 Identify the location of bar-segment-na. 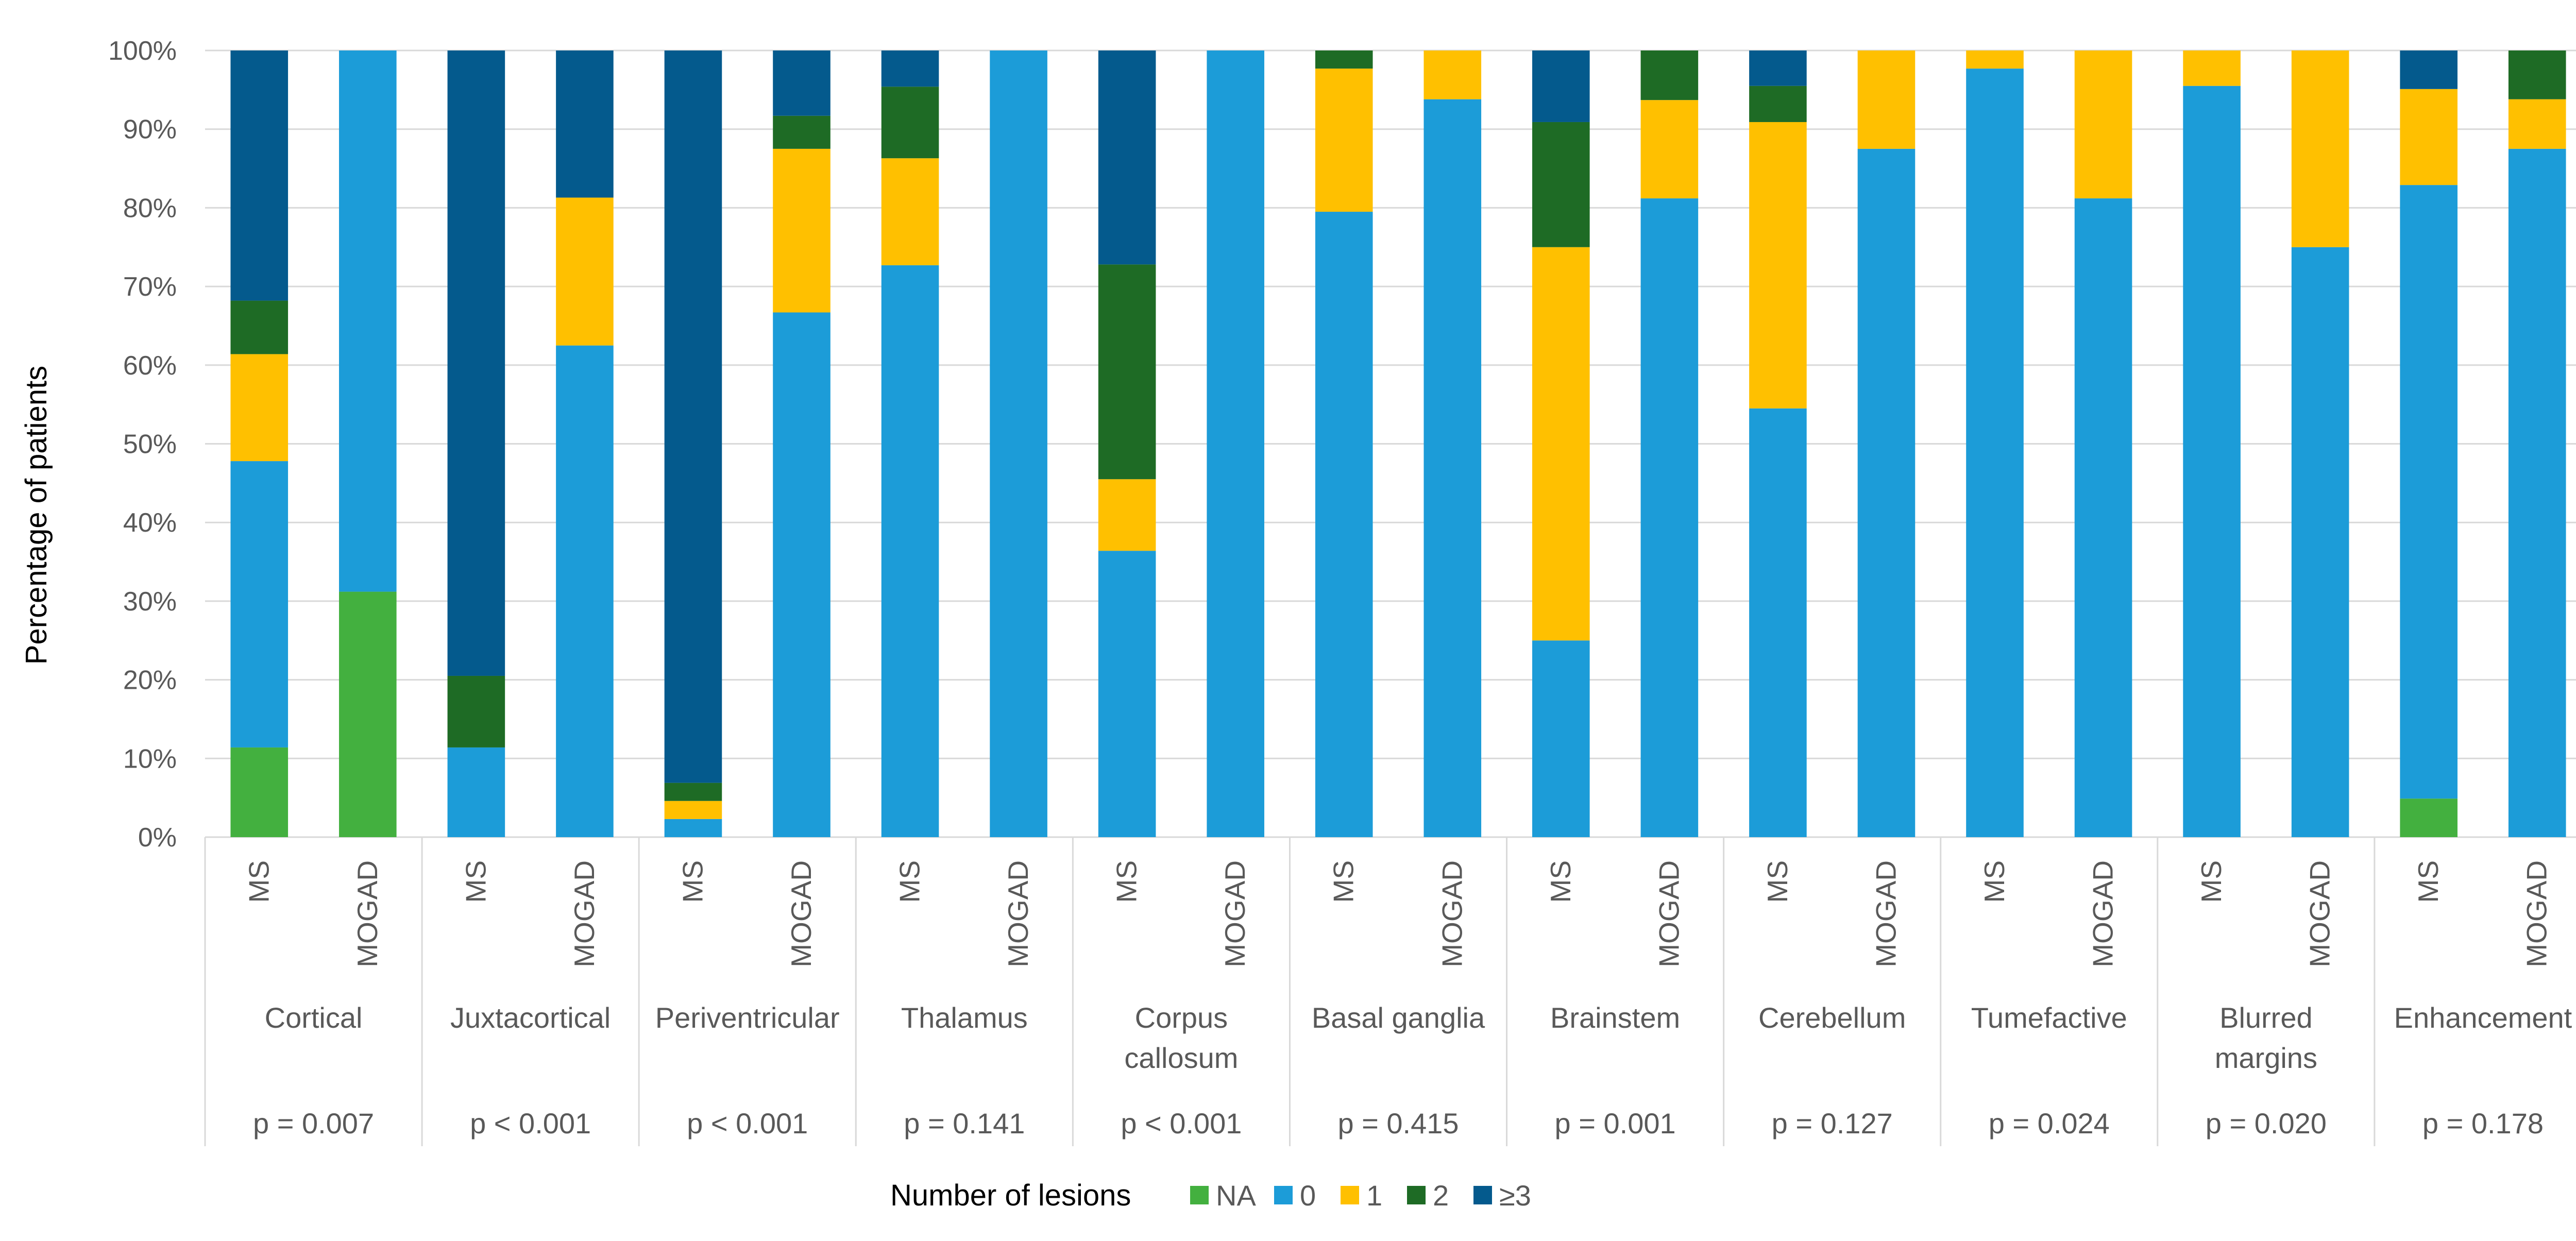
(259, 792).